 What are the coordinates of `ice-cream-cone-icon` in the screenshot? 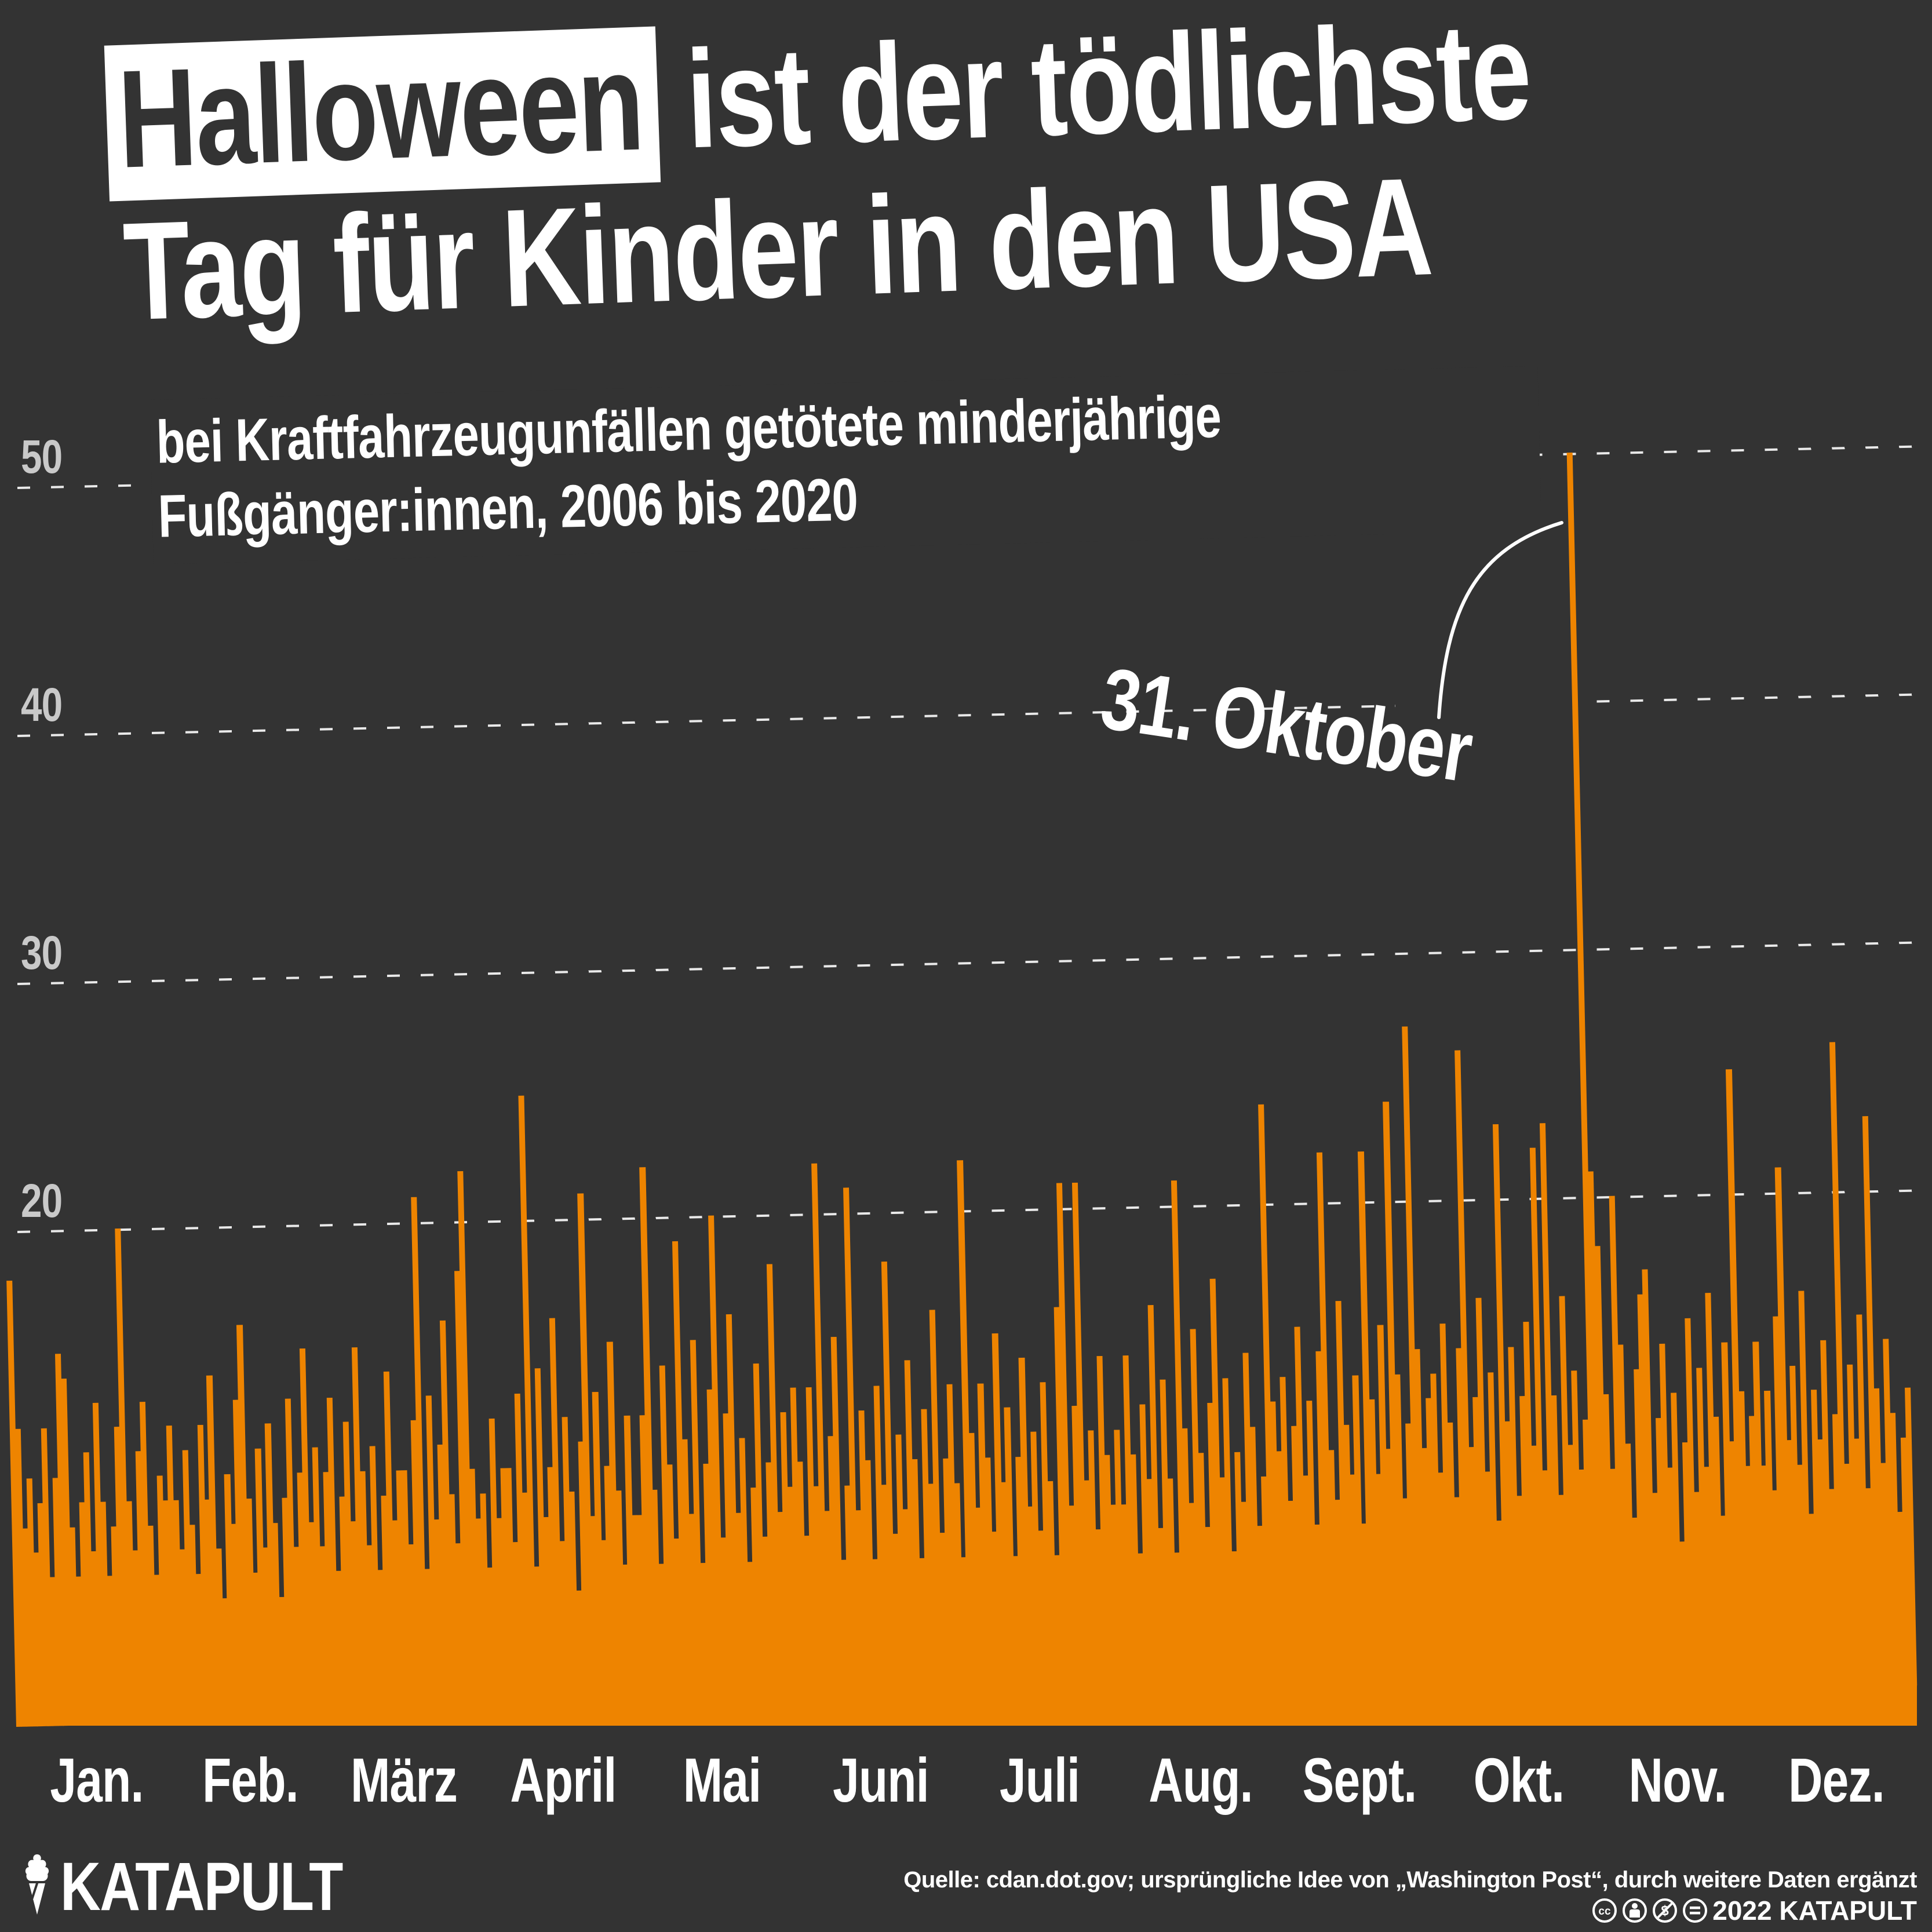 It's located at (37, 1884).